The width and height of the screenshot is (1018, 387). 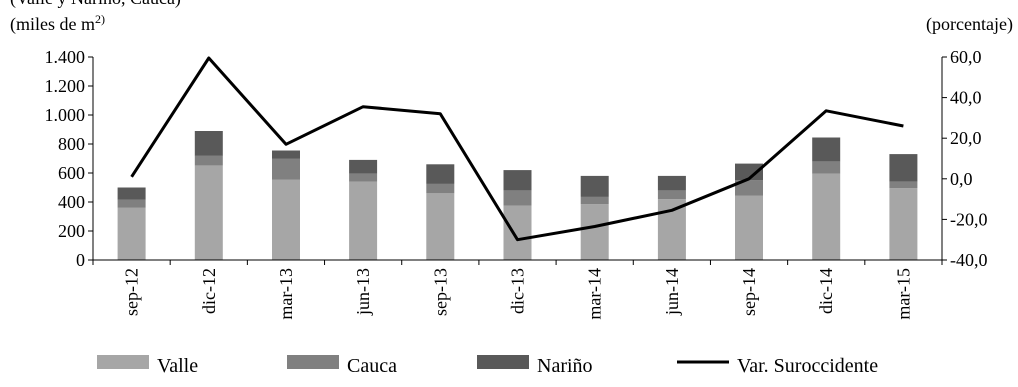 What do you see at coordinates (518, 291) in the screenshot?
I see `x-tick-label-5: dic-13` at bounding box center [518, 291].